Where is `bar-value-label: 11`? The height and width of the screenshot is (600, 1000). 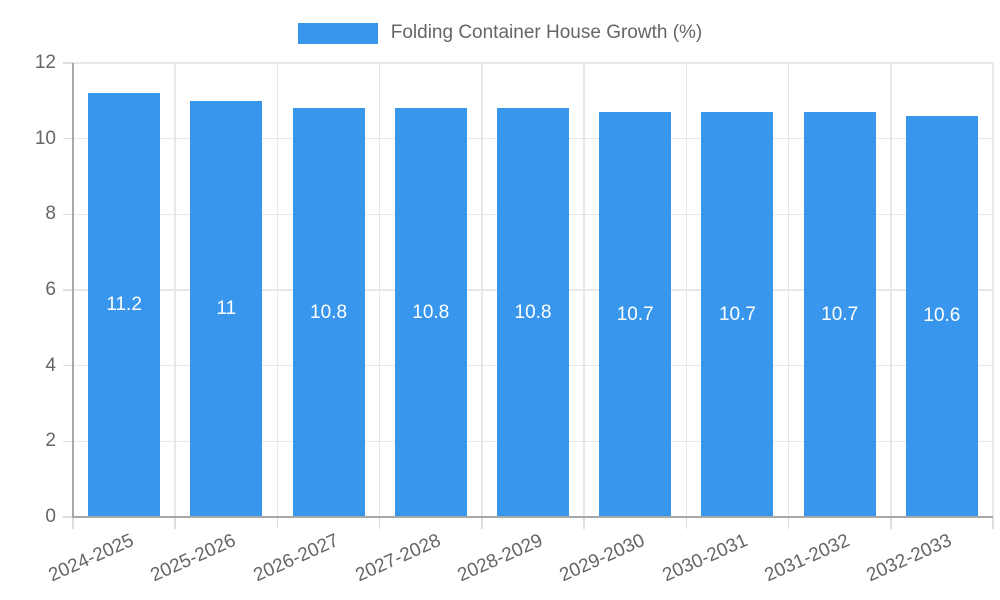 bar-value-label: 11 is located at coordinates (226, 308).